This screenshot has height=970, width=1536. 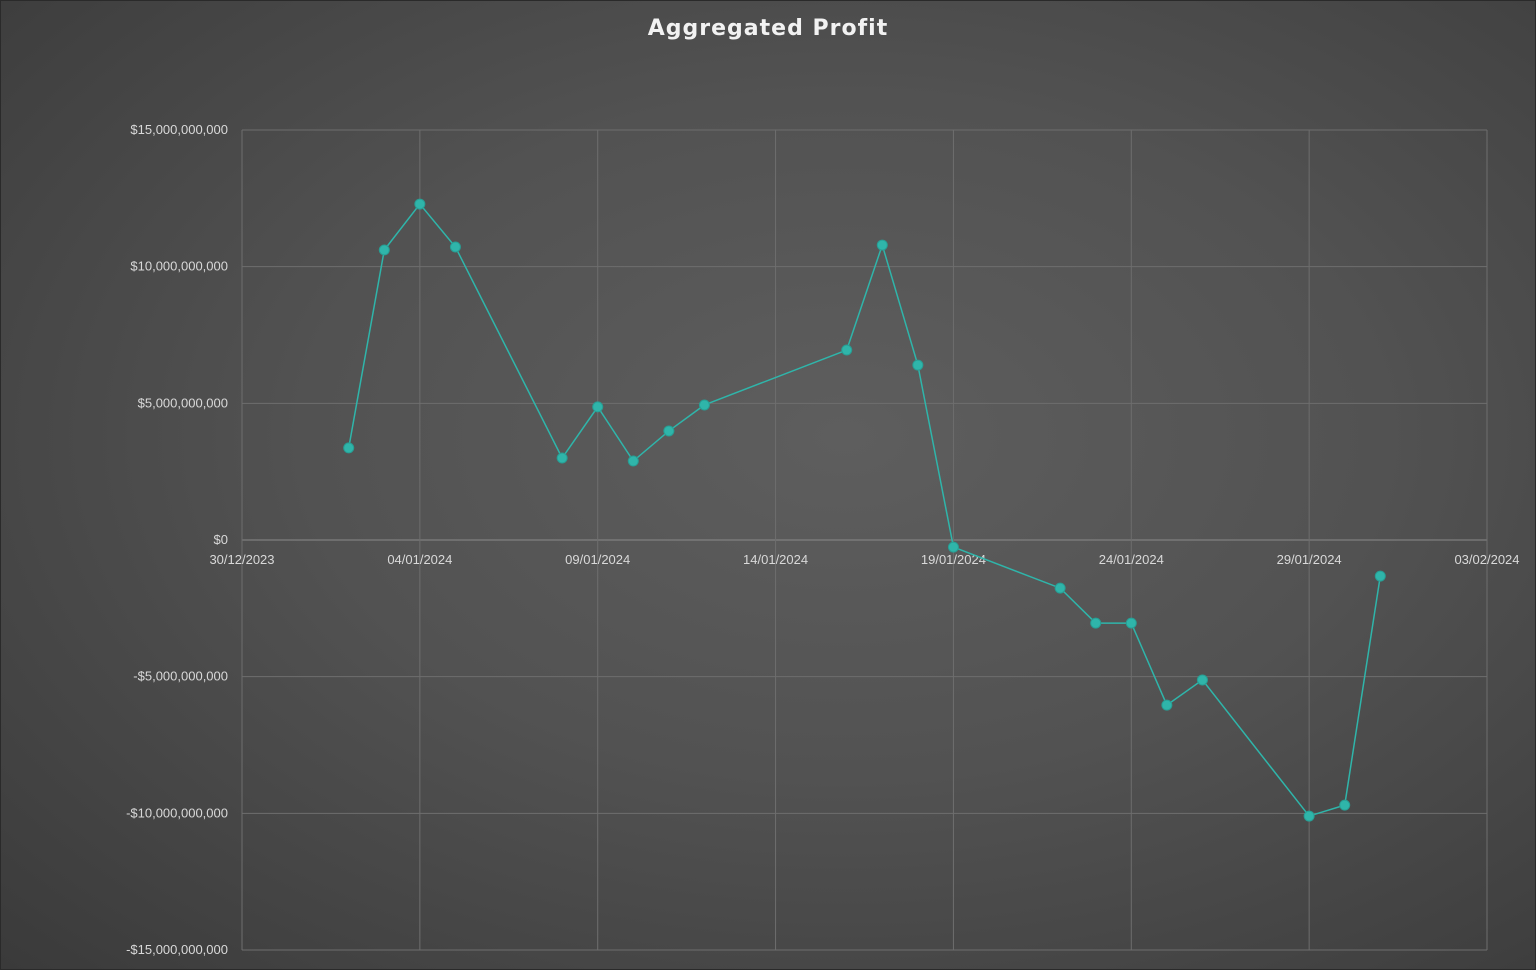 What do you see at coordinates (768, 28) in the screenshot?
I see `chart-title: Aggregated Profit` at bounding box center [768, 28].